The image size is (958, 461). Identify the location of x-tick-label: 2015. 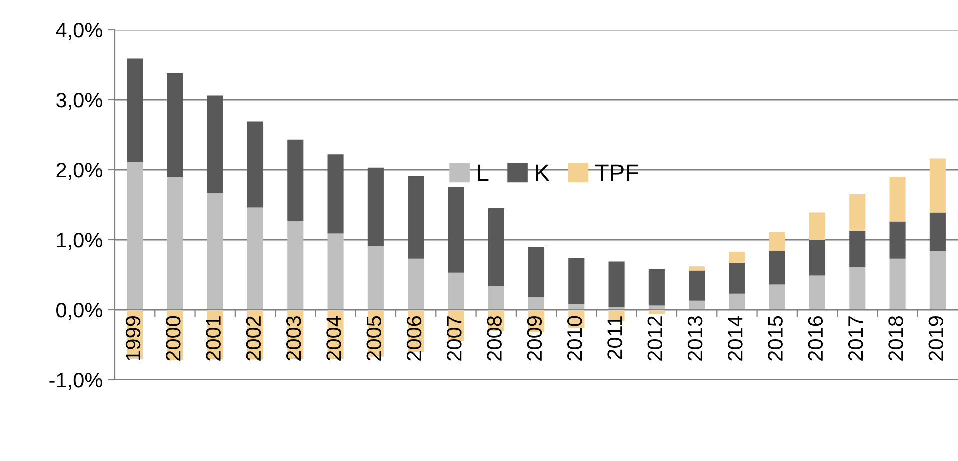
(775, 338).